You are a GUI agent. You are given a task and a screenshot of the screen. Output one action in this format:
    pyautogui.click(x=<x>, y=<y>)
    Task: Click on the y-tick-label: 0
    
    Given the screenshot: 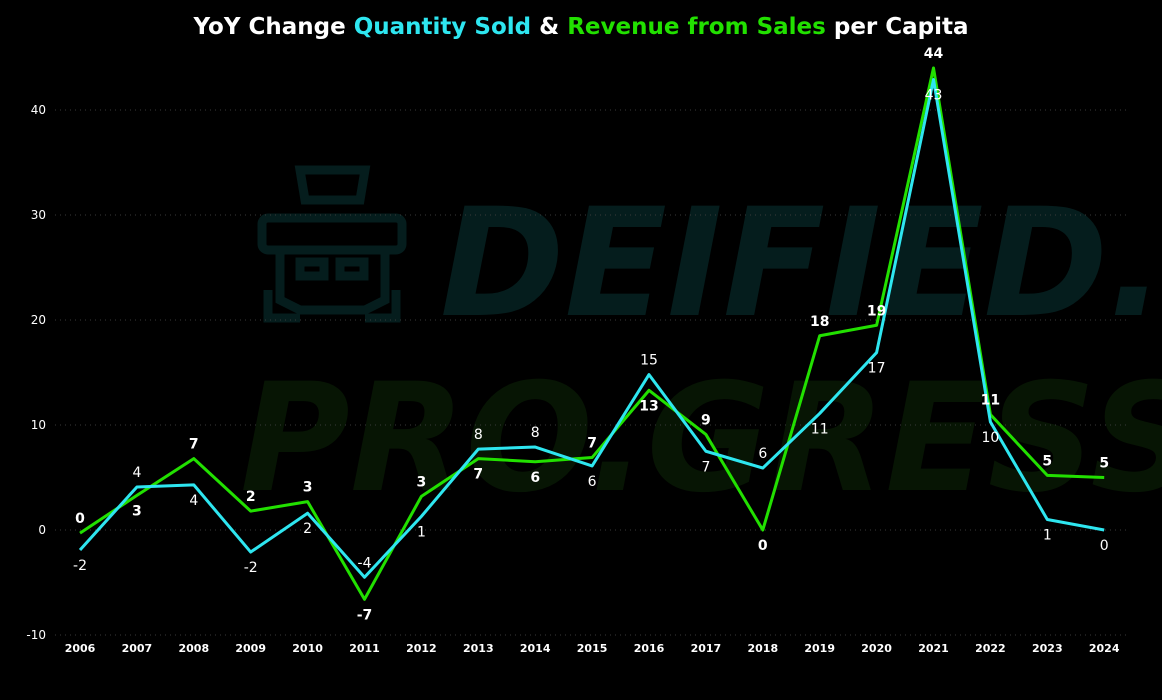 What is the action you would take?
    pyautogui.click(x=42, y=530)
    